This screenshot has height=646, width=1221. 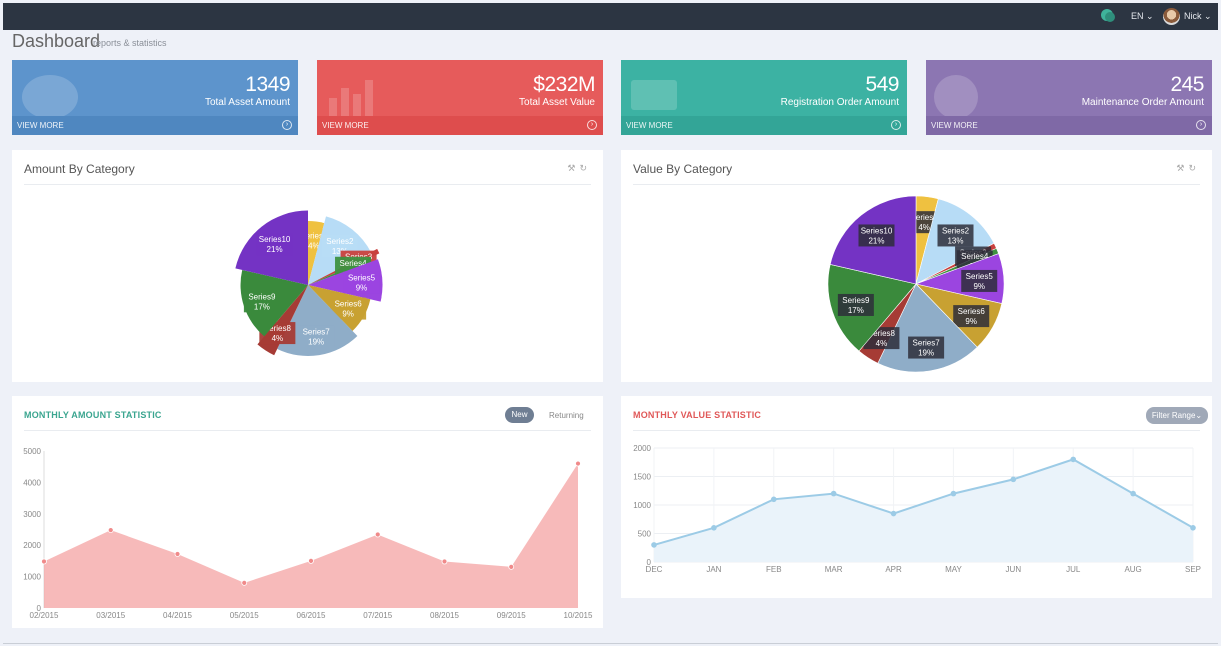 I want to click on chat-icon, so click(x=1108, y=16).